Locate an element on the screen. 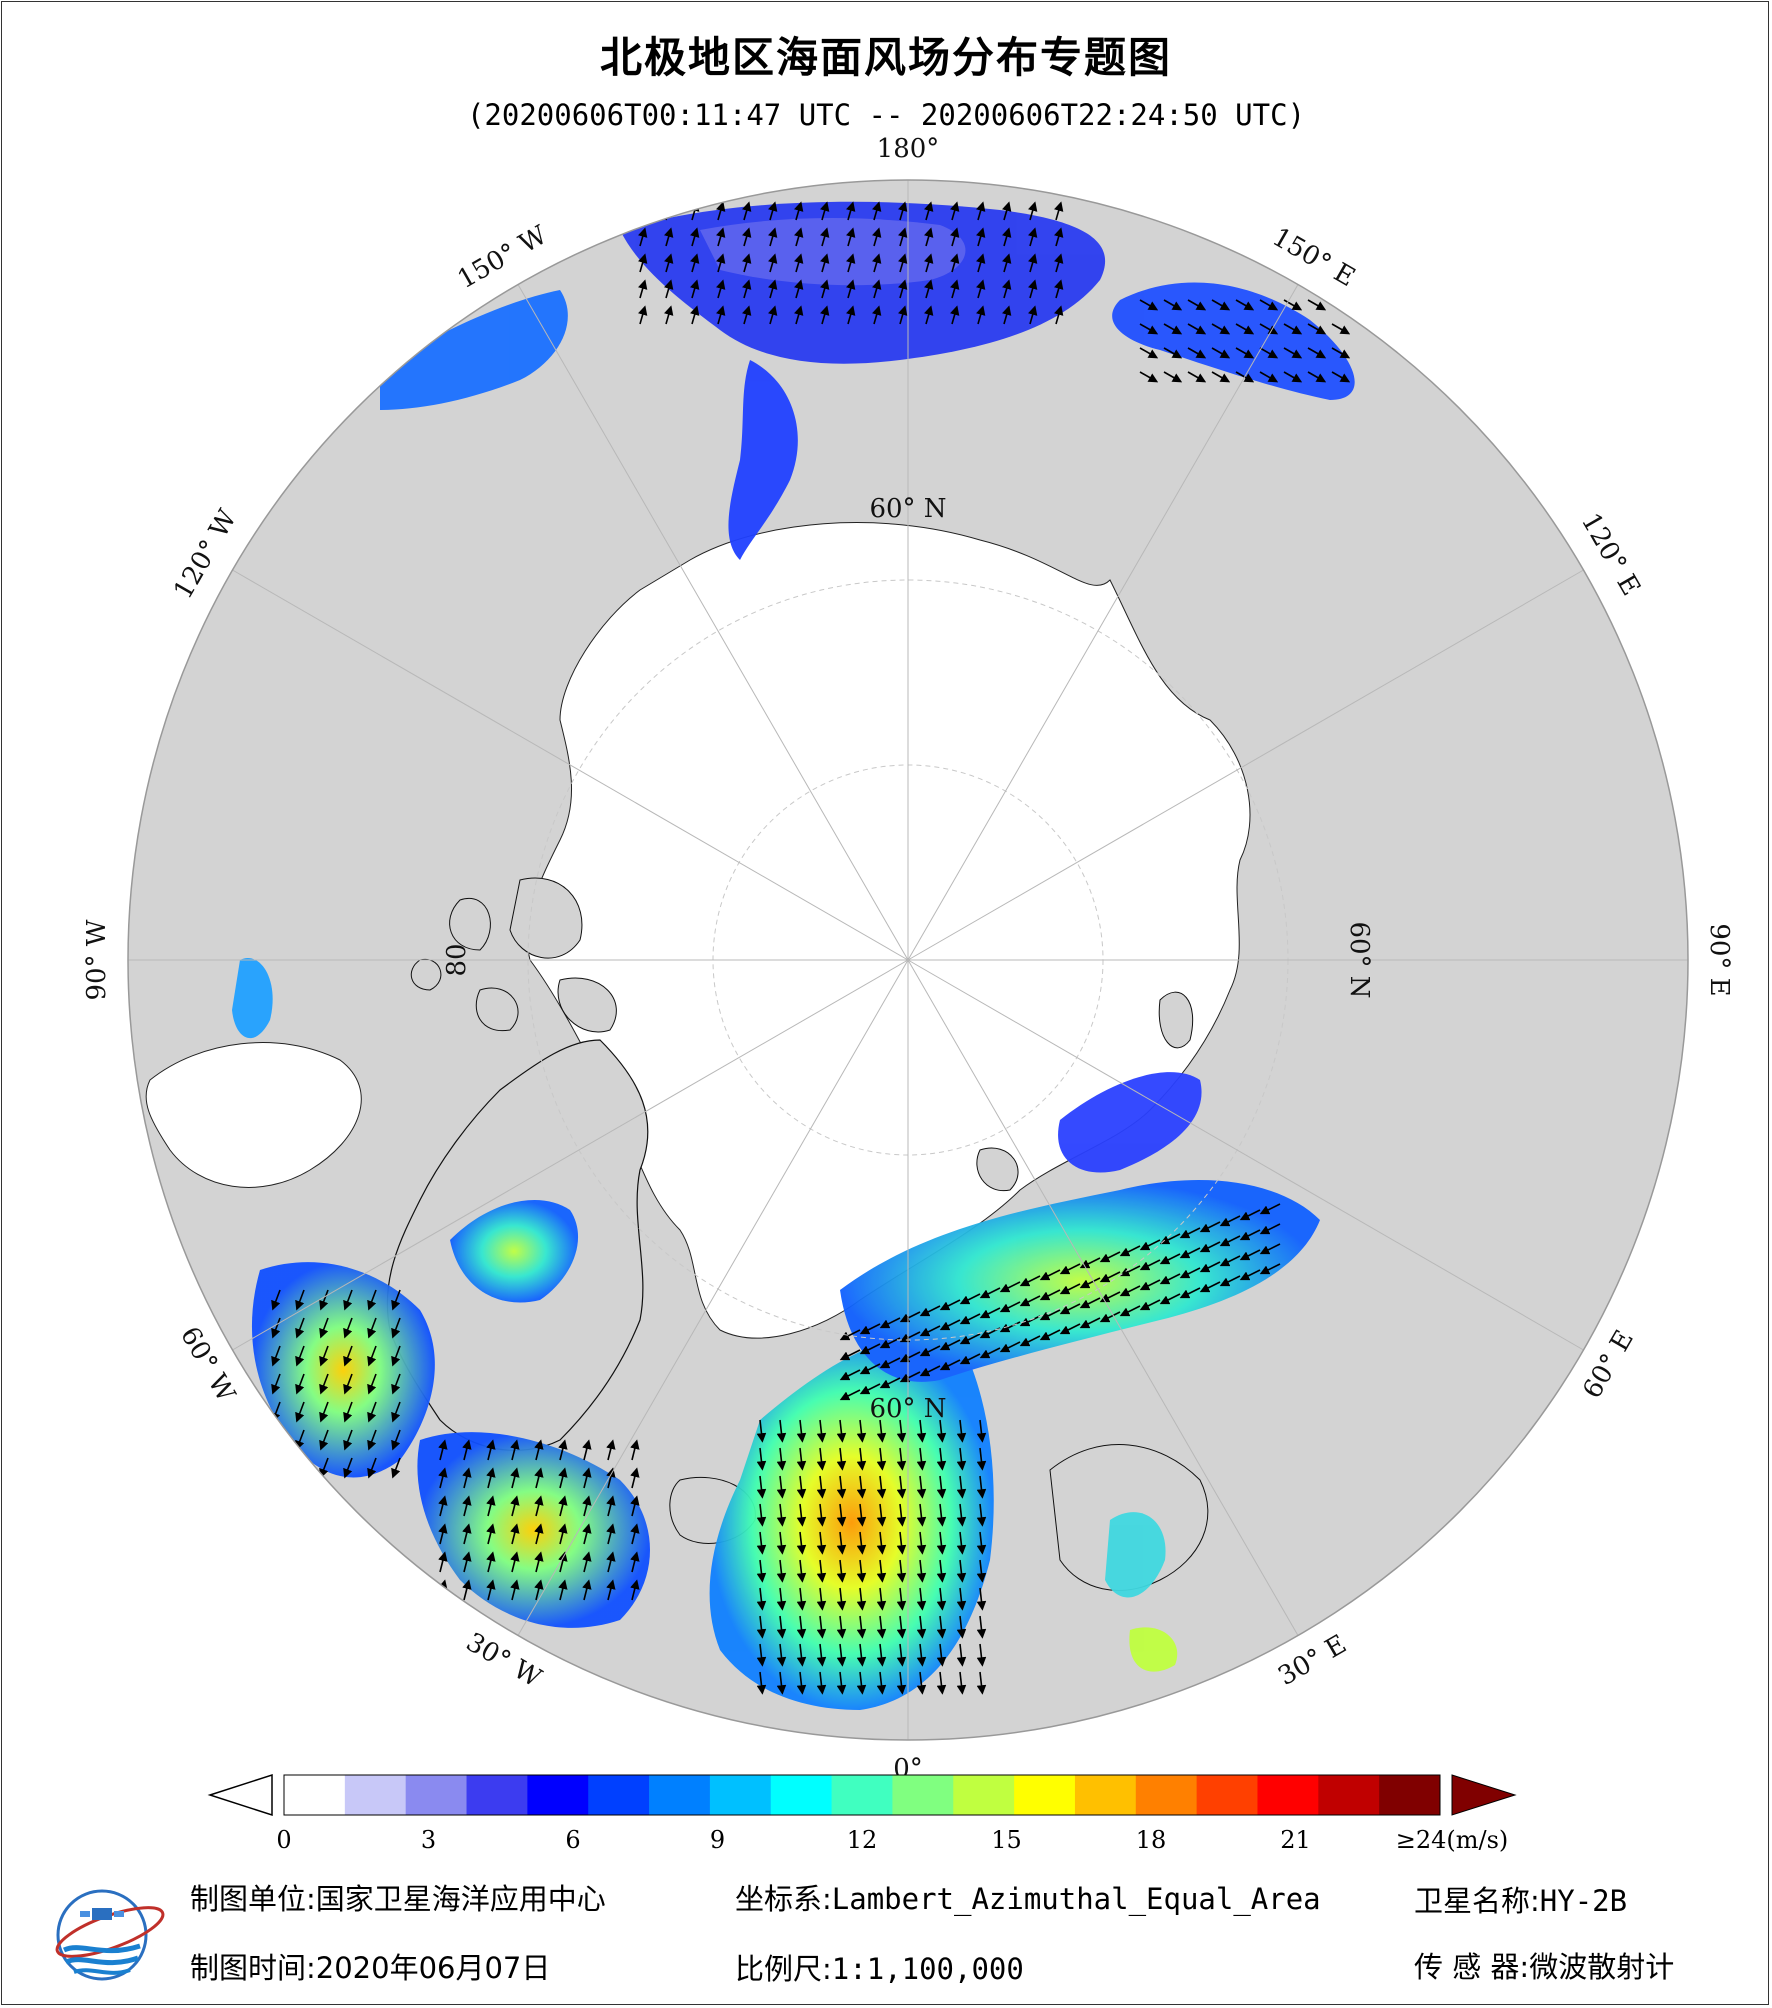  colorbar-tick-label: 0 is located at coordinates (284, 1840).